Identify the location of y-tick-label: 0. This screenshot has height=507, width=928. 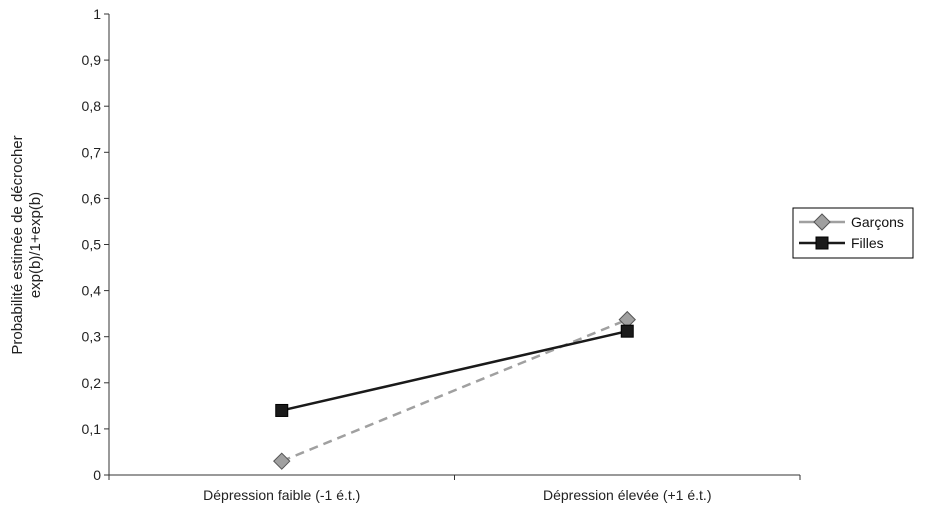
(97, 475).